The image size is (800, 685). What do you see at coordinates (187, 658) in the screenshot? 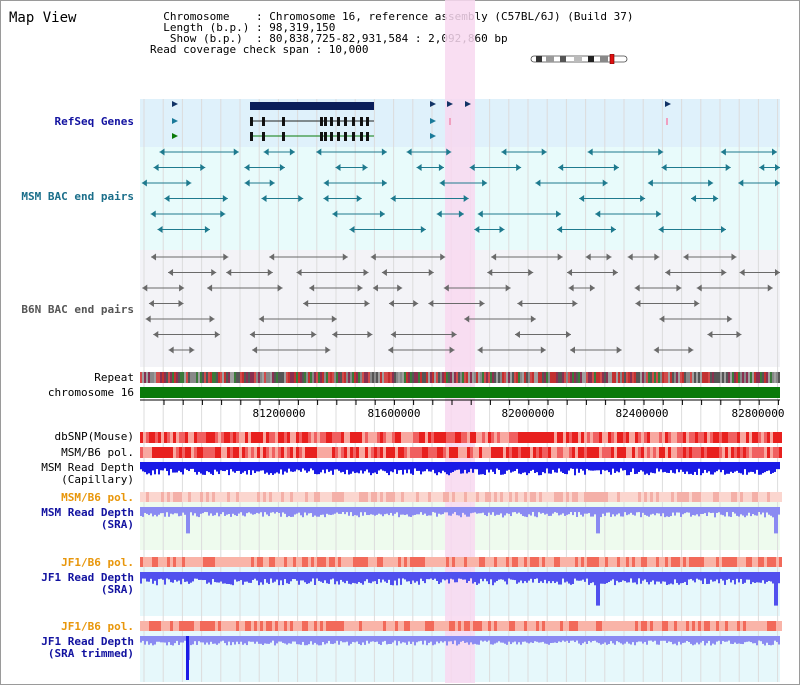
I see `depth-spike` at bounding box center [187, 658].